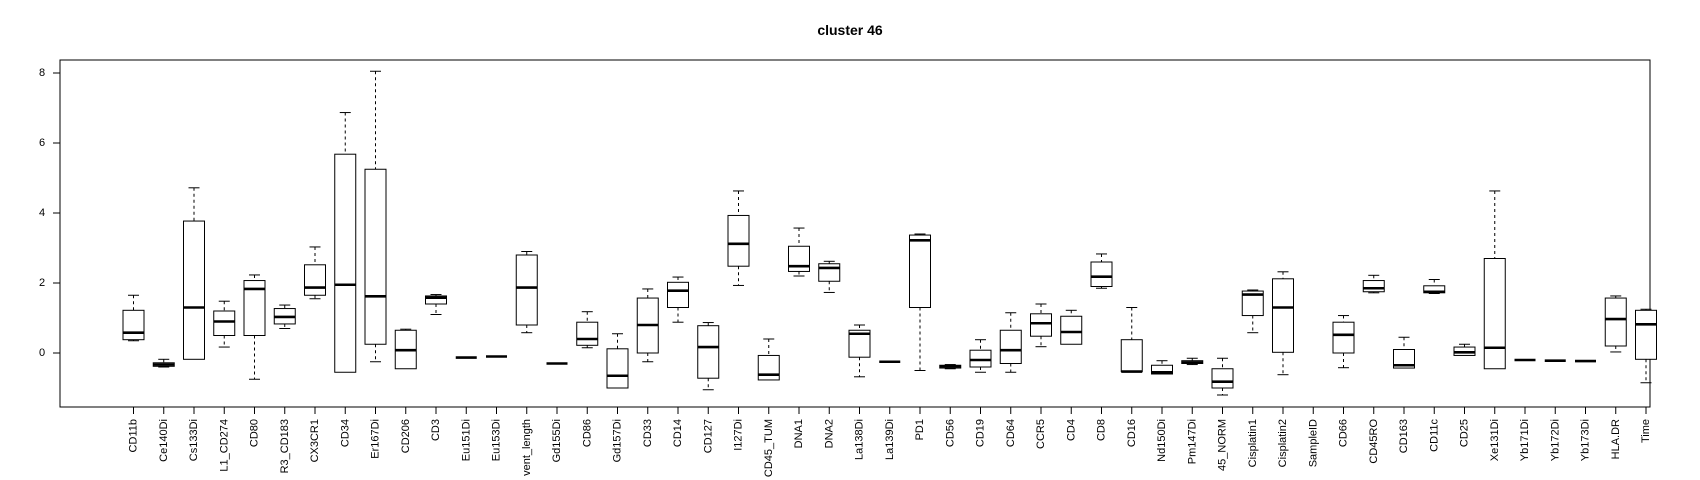  Describe the element at coordinates (406, 436) in the screenshot. I see `x-tick-label: CD206` at that location.